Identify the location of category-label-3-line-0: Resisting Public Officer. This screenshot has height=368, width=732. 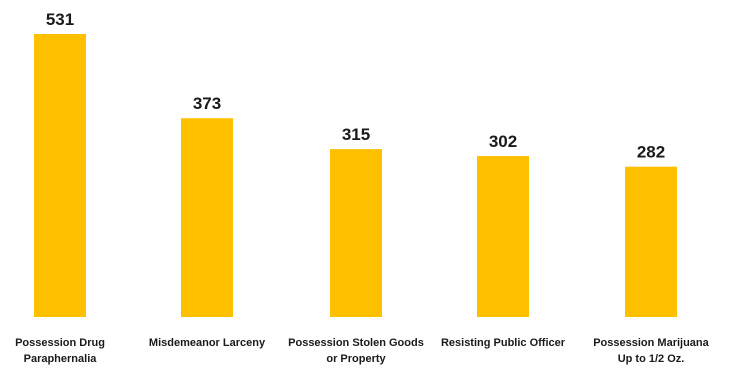
(503, 343).